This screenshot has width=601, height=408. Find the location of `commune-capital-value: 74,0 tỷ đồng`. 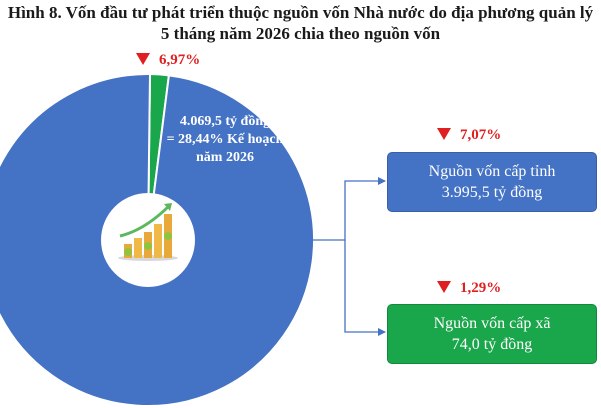

commune-capital-value: 74,0 tỷ đồng is located at coordinates (492, 344).